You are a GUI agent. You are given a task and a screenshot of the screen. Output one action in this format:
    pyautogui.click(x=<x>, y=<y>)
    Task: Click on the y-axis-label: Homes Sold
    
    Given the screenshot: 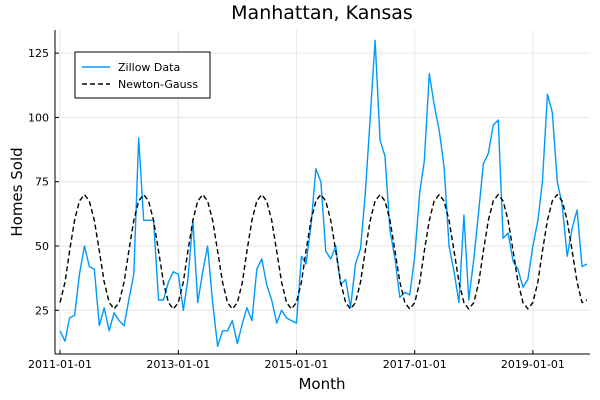 What is the action you would take?
    pyautogui.click(x=17, y=191)
    